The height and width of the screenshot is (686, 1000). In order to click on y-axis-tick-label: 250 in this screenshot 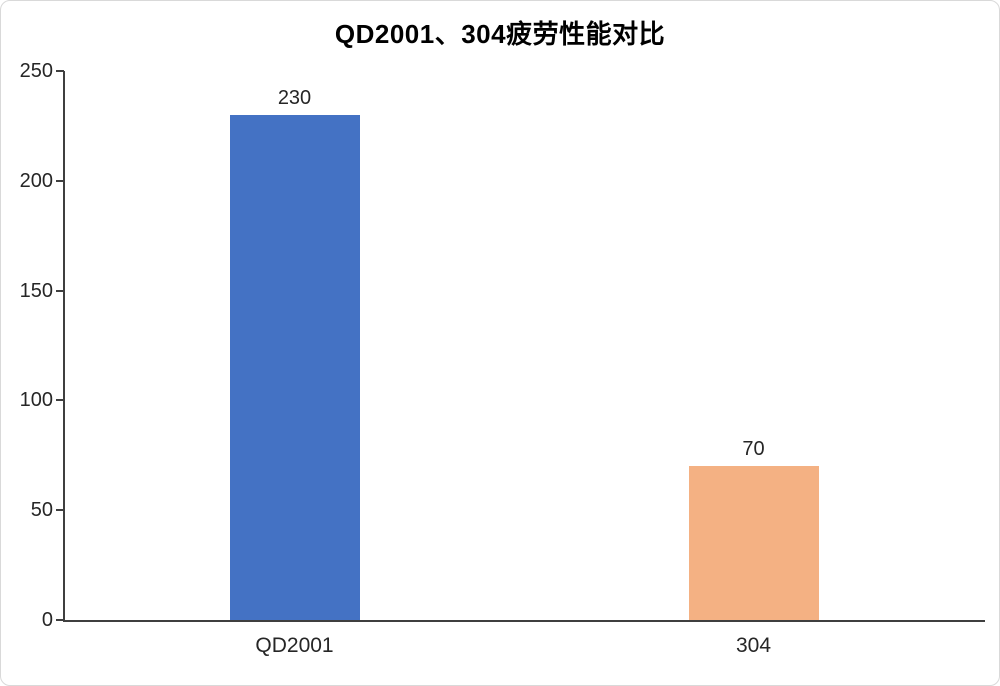, I will do `click(36, 71)`.